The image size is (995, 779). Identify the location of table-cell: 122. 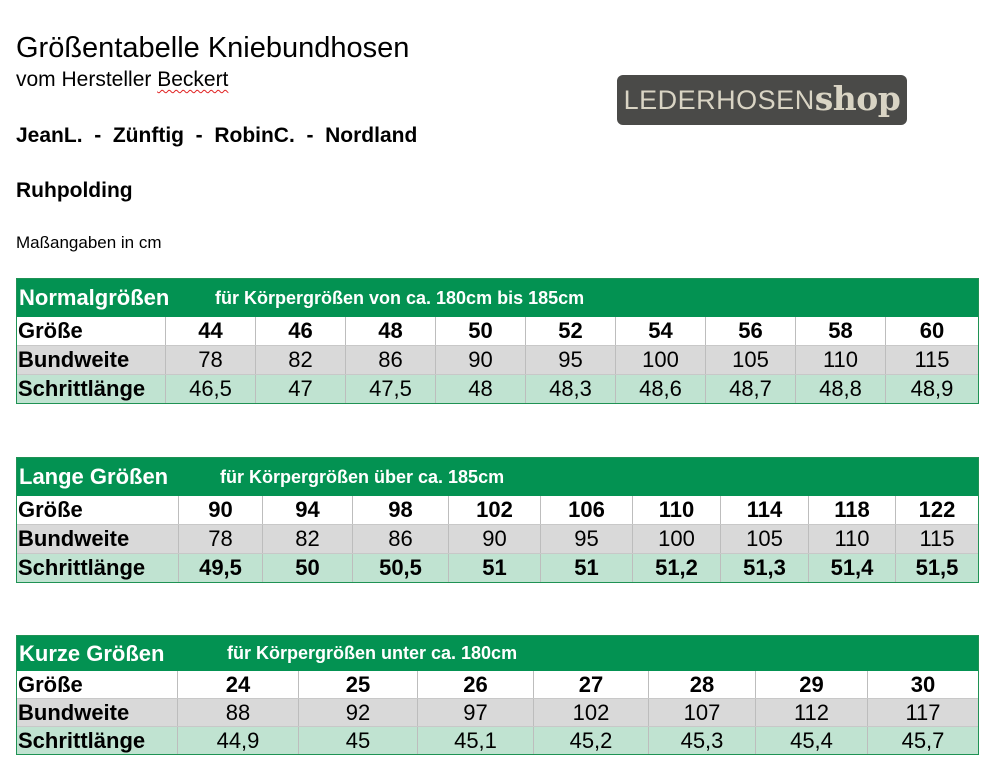
(937, 509).